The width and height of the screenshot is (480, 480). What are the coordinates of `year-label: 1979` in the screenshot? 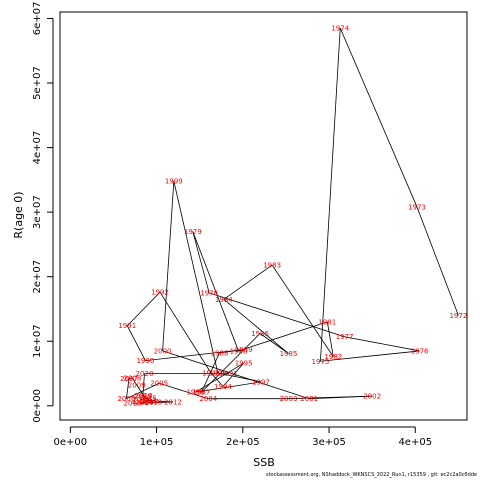 It's located at (193, 232).